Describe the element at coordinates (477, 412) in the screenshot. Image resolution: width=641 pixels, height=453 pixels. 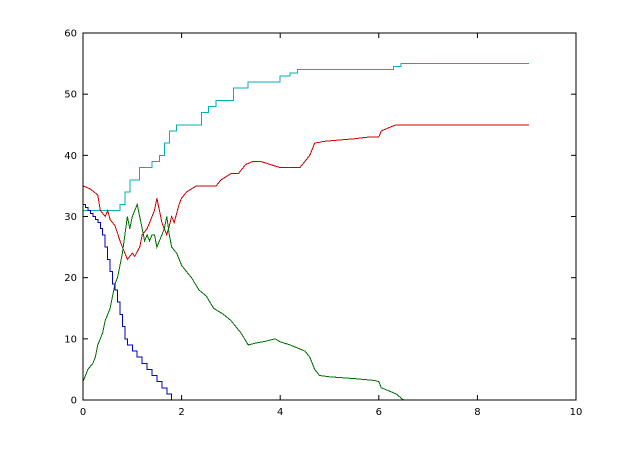
I see `x-tick-label: 8` at that location.